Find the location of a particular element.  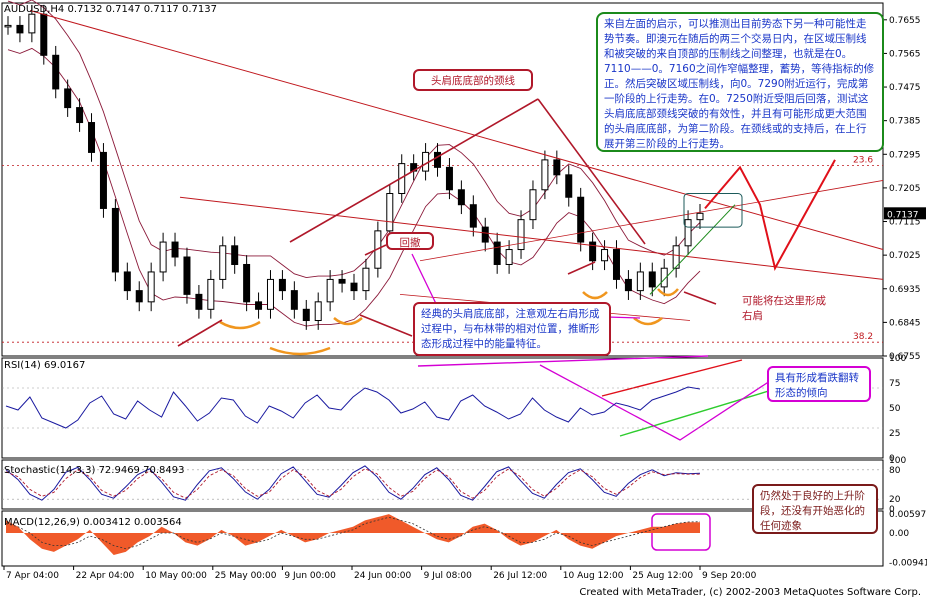

time-tick-label: 9 Sep 20:00 is located at coordinates (729, 576).